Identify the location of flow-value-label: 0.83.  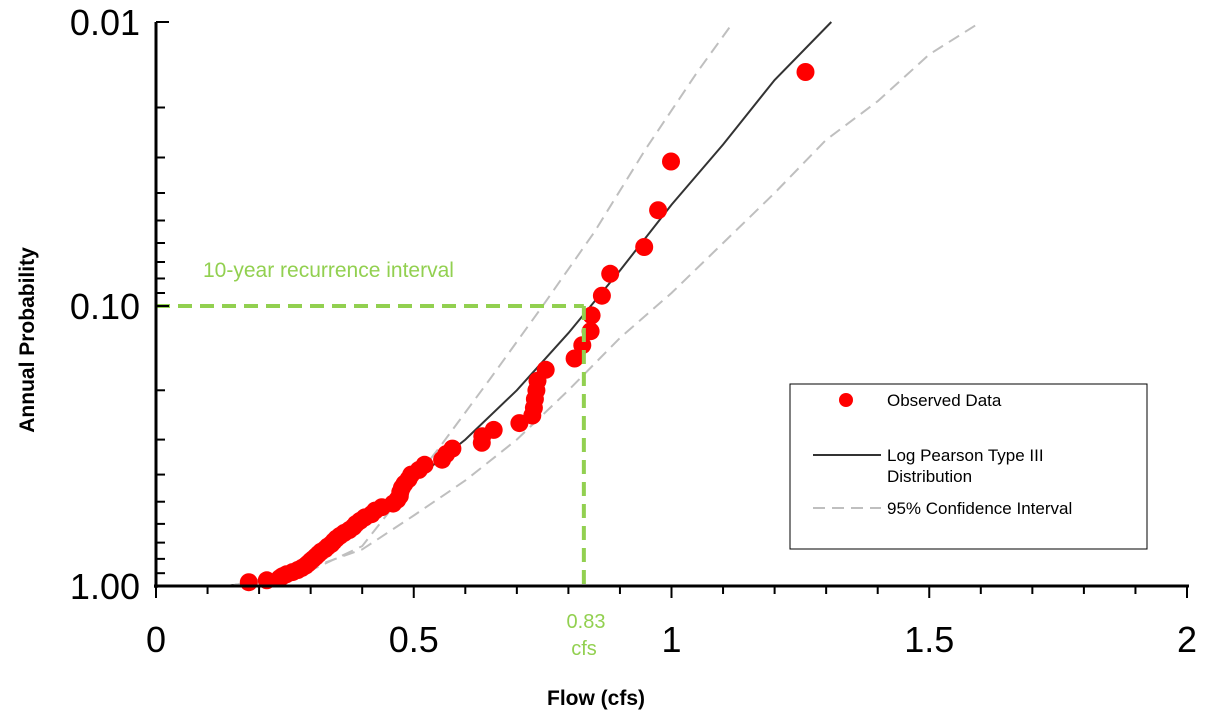
(586, 622).